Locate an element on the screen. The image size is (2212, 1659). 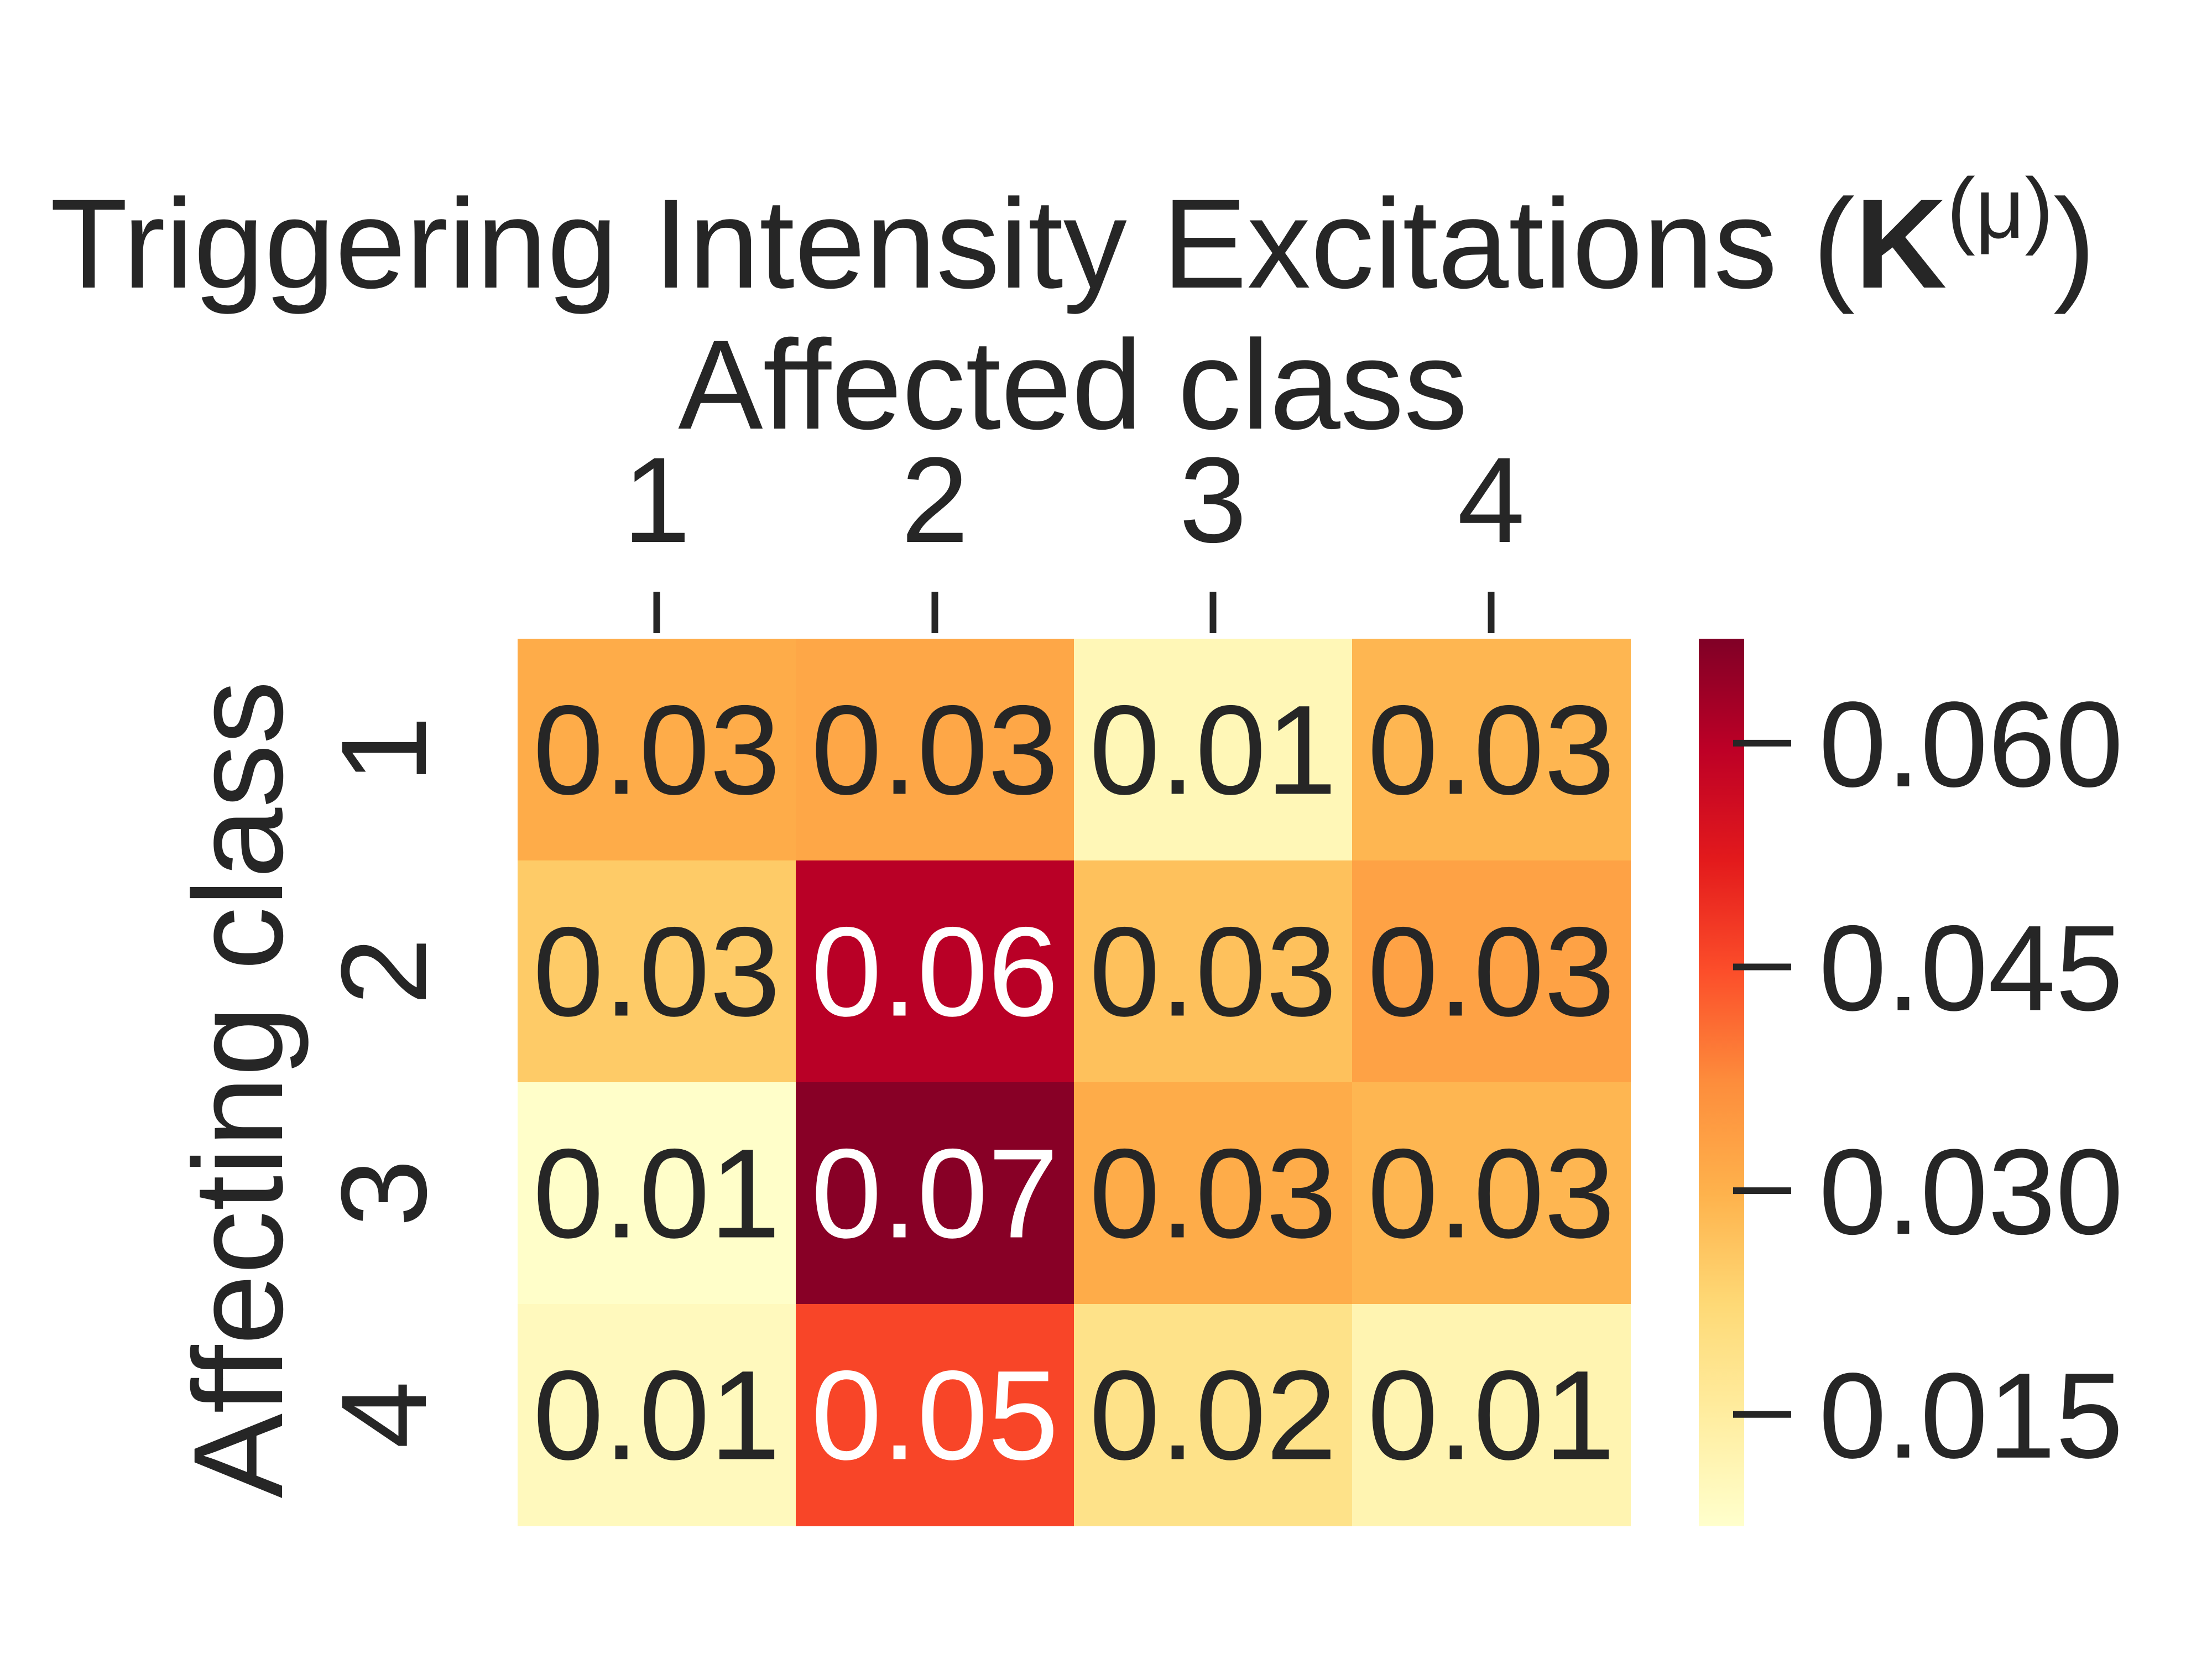
x-tick-label: 2 is located at coordinates (935, 500).